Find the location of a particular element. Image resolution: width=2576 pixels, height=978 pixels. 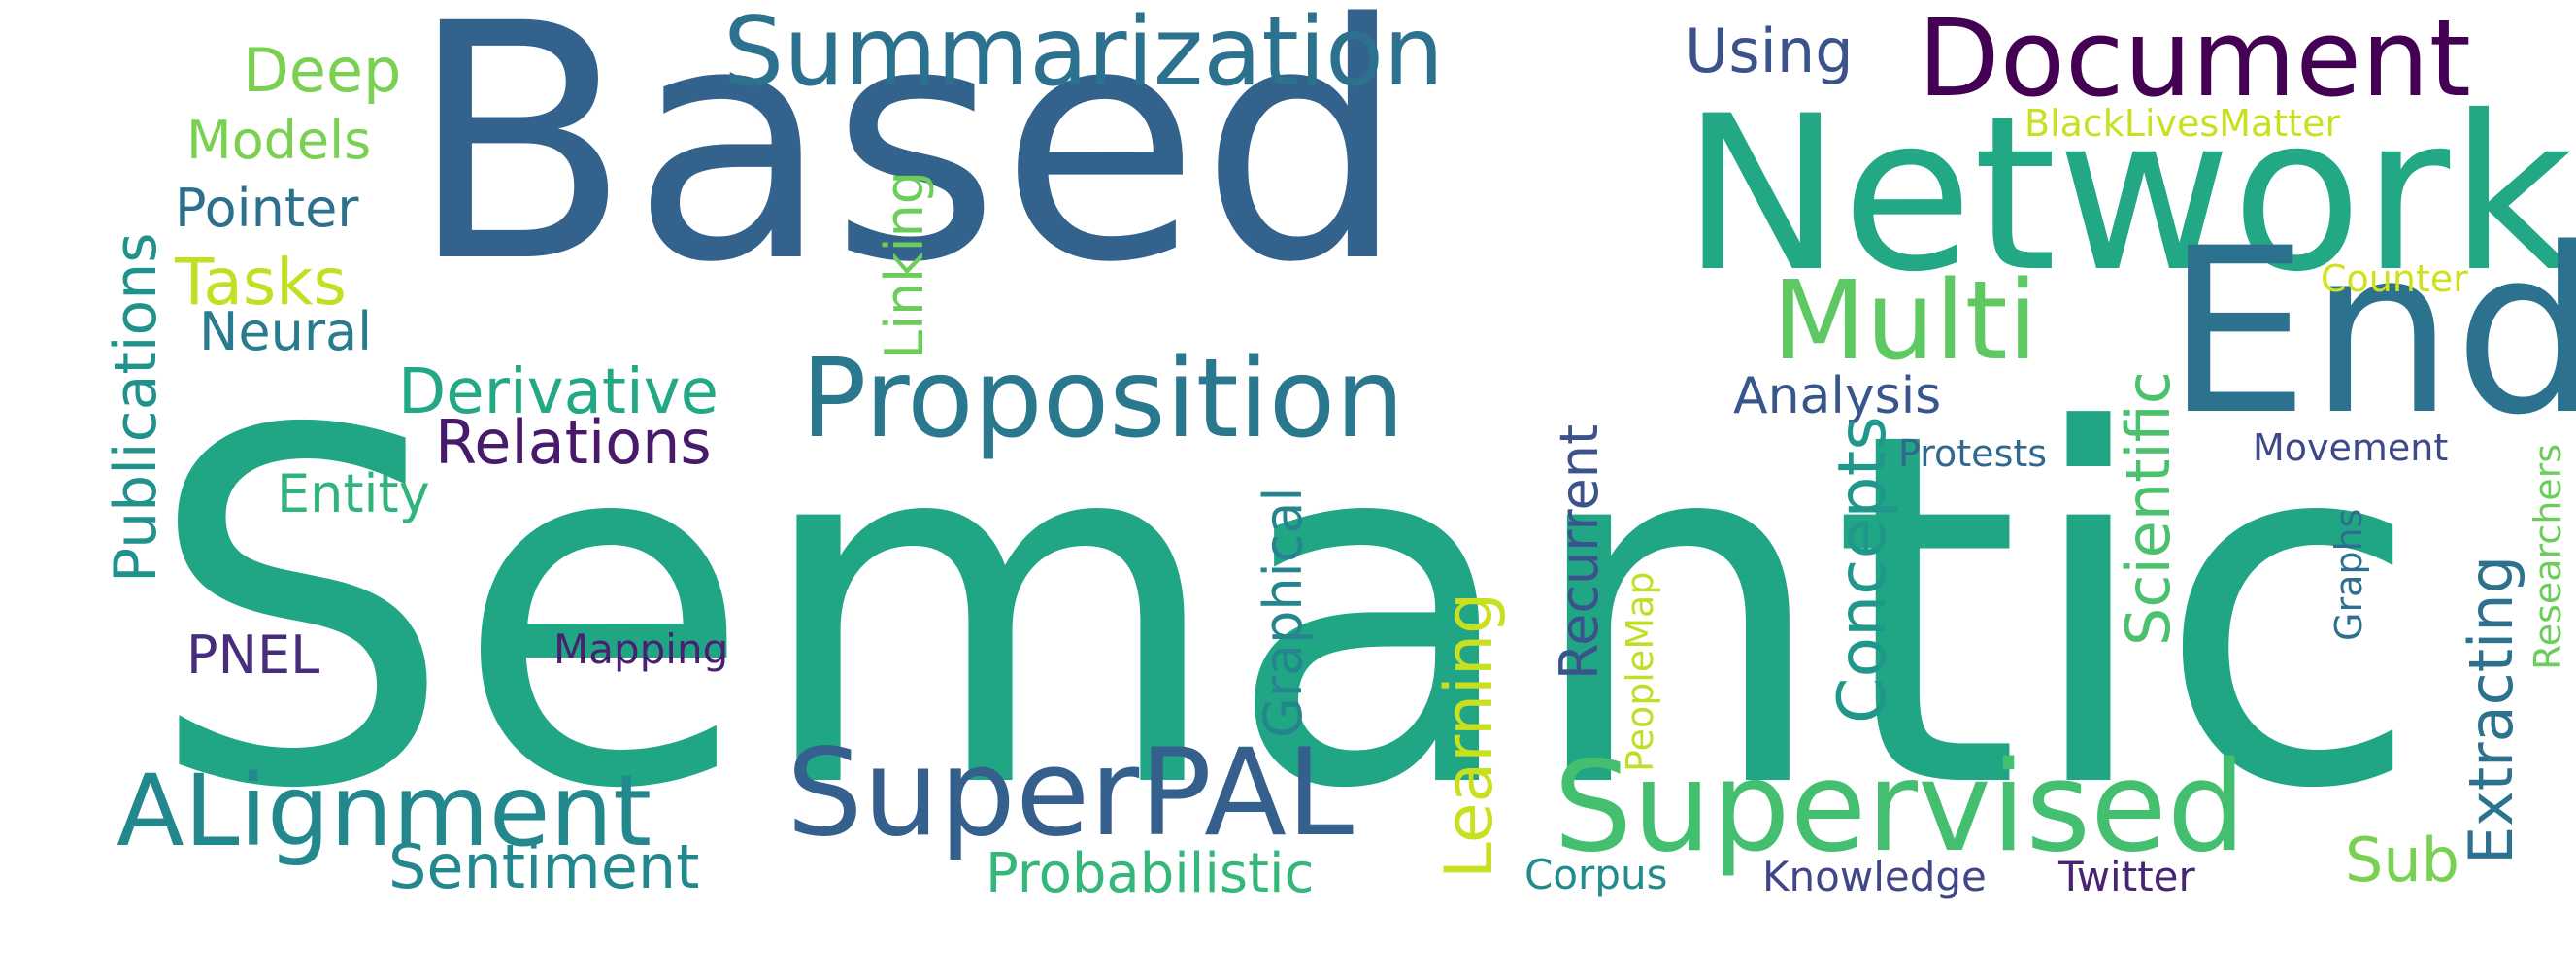

word-graphical: Graphical is located at coordinates (1284, 612).